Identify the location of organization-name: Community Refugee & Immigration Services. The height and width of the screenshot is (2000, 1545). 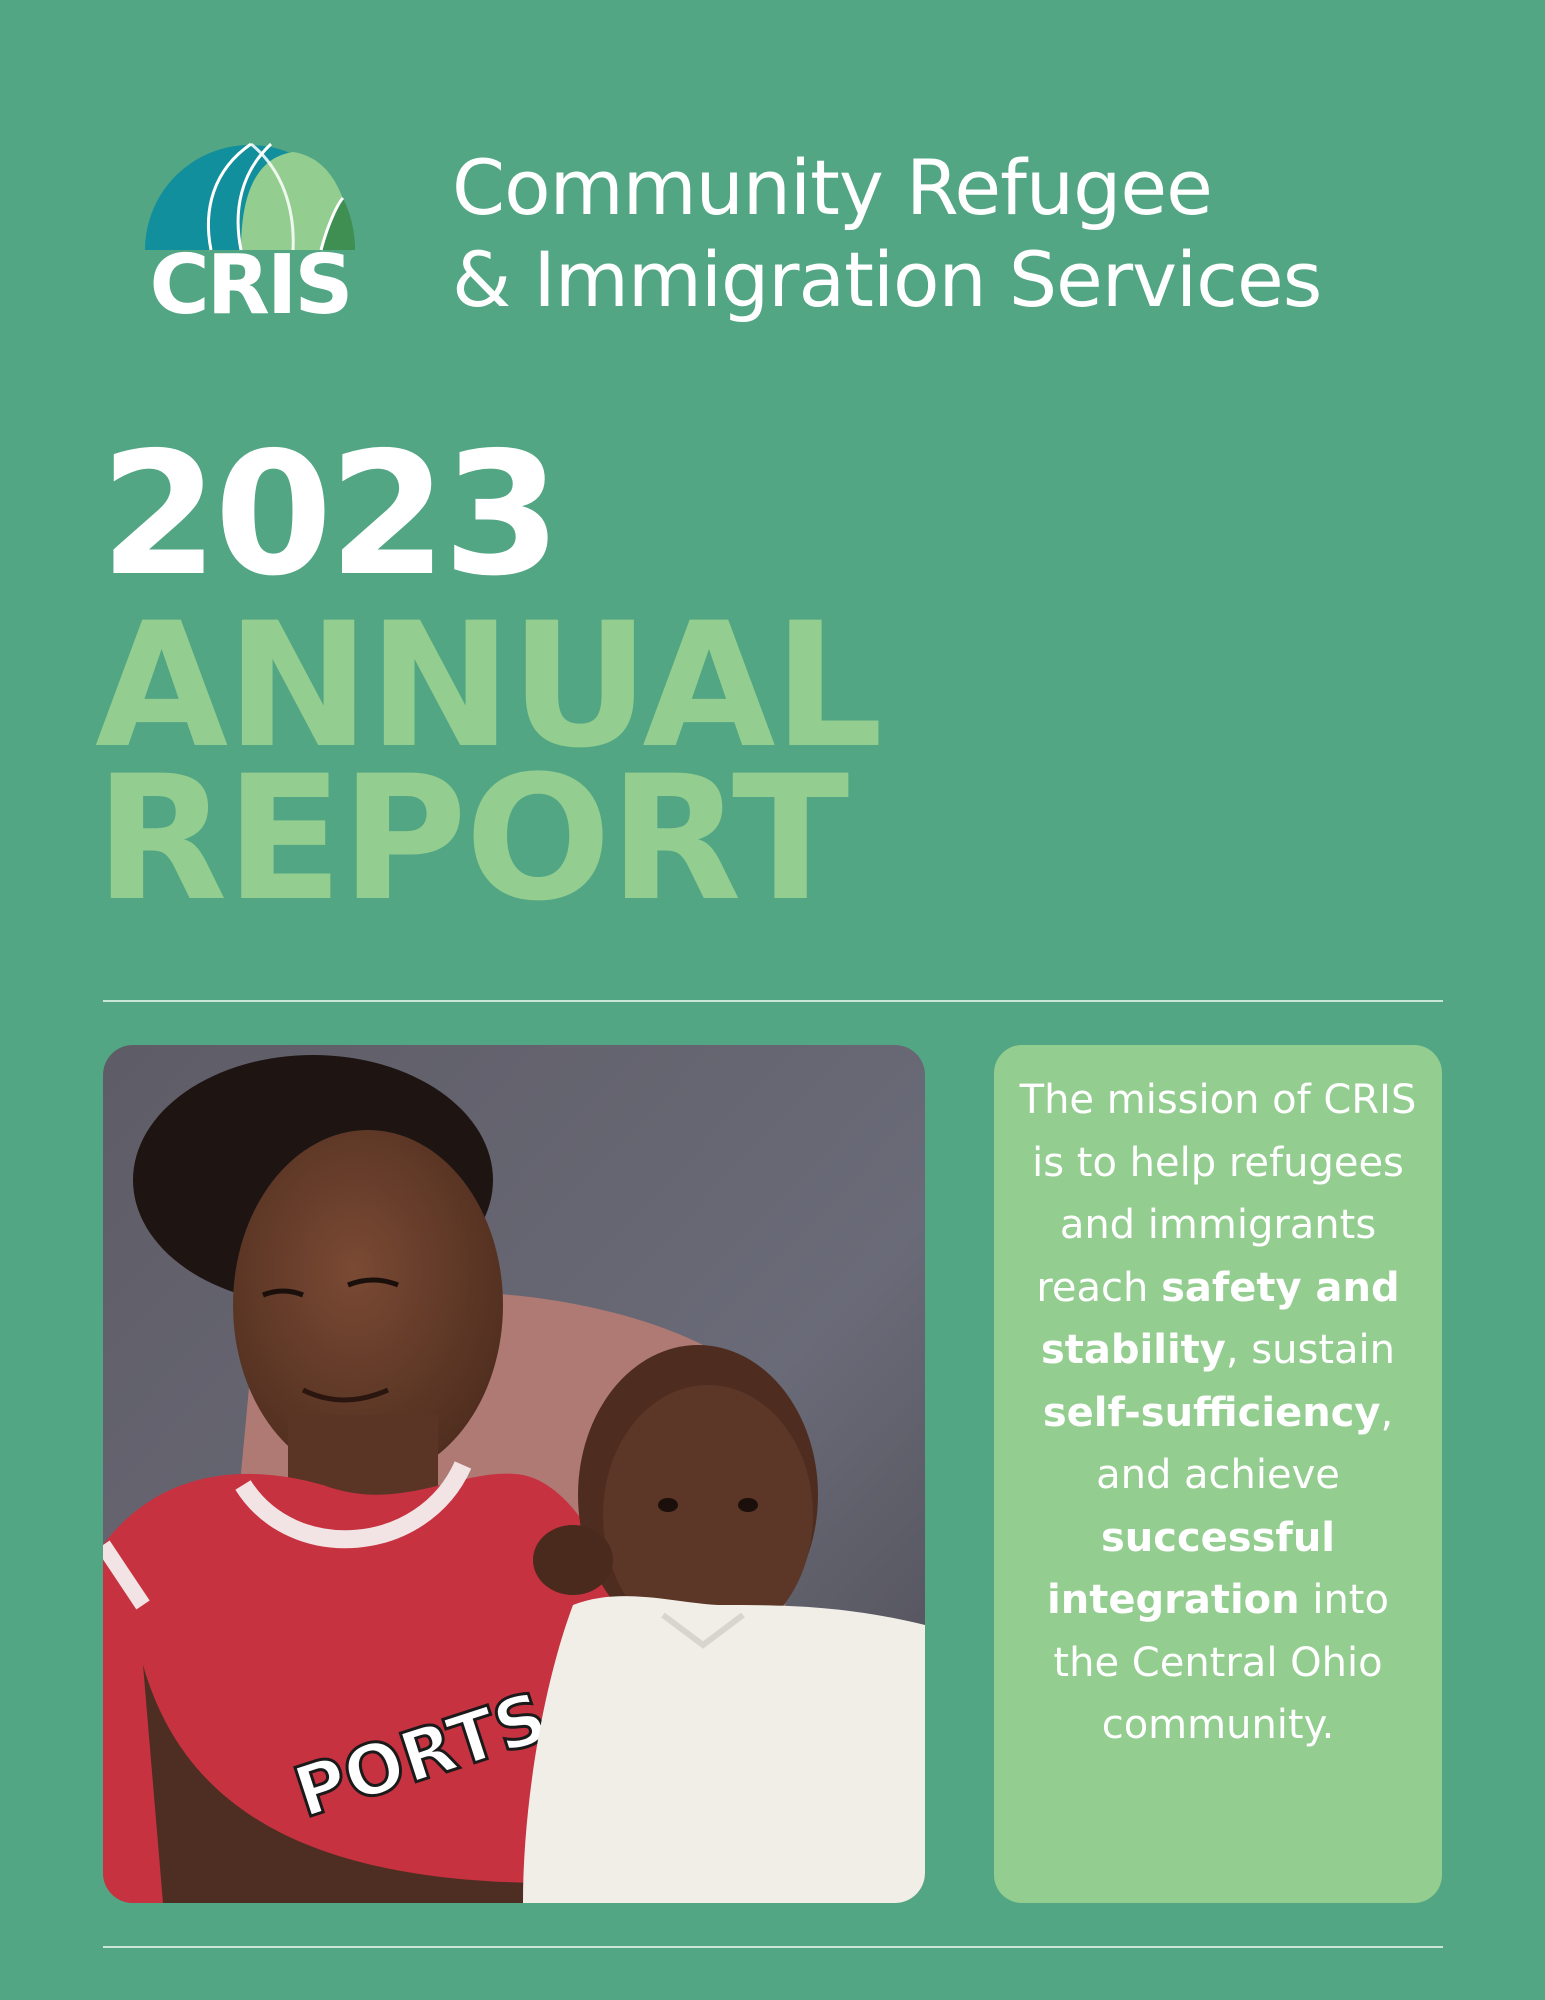
(887, 234).